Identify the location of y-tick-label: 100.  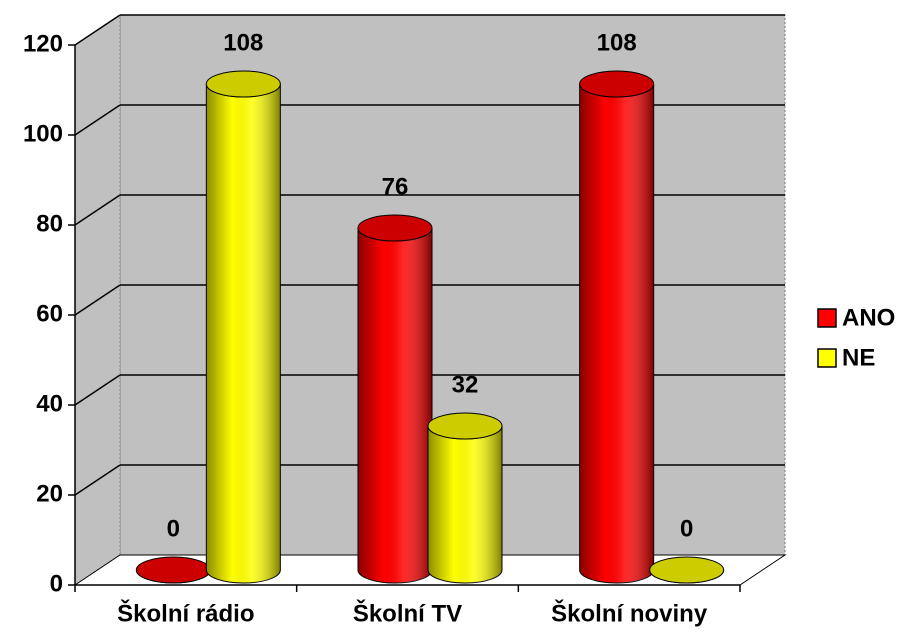
(43, 133).